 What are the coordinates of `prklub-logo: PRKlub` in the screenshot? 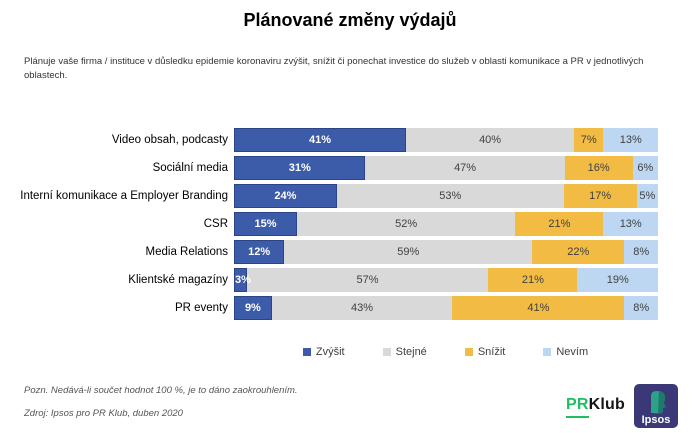 It's located at (595, 407).